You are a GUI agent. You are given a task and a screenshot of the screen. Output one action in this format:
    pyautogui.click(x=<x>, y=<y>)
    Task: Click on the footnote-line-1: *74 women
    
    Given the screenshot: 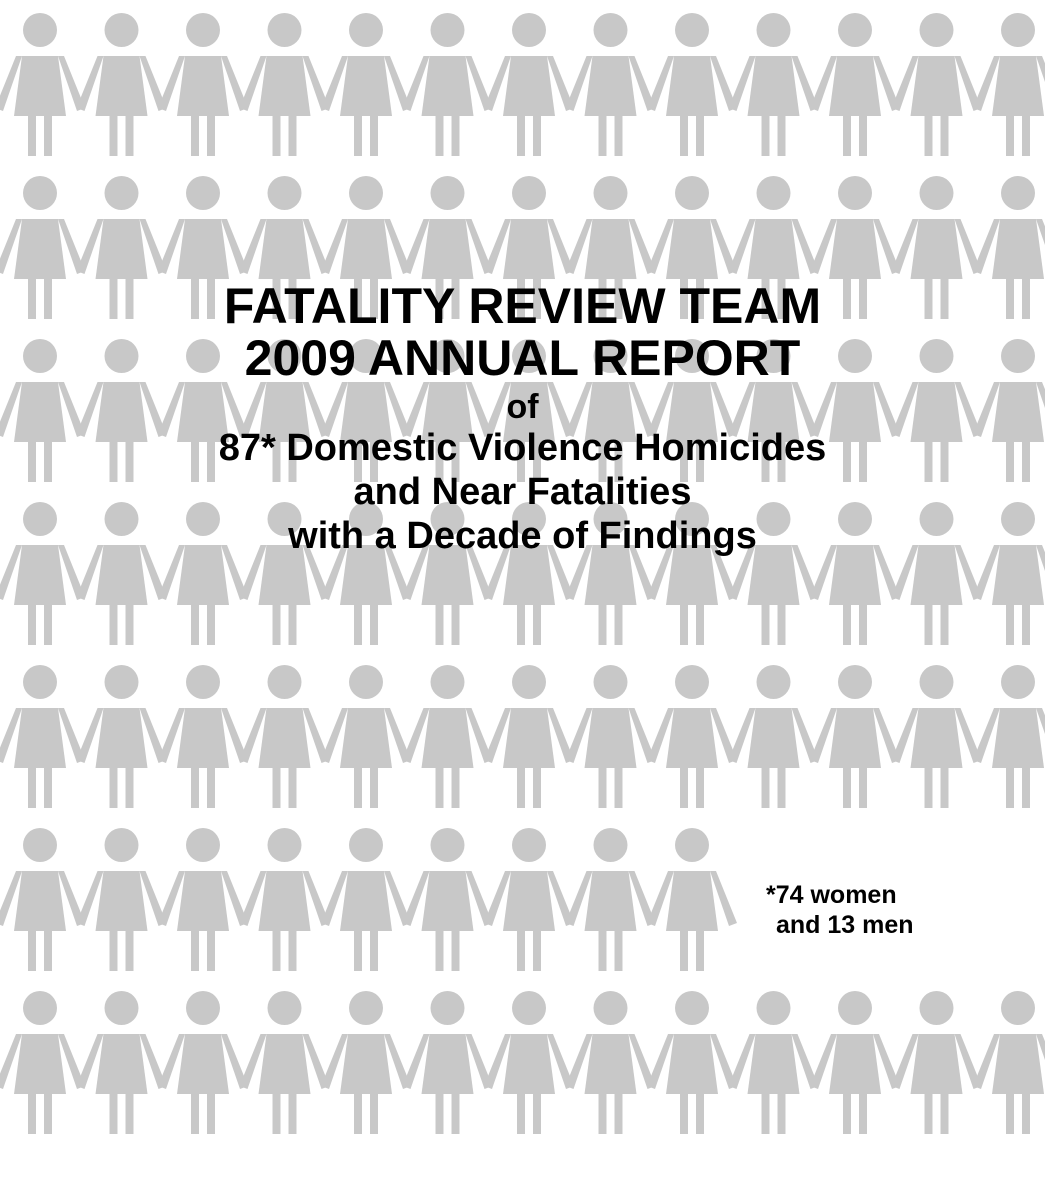 What is the action you would take?
    pyautogui.click(x=831, y=895)
    